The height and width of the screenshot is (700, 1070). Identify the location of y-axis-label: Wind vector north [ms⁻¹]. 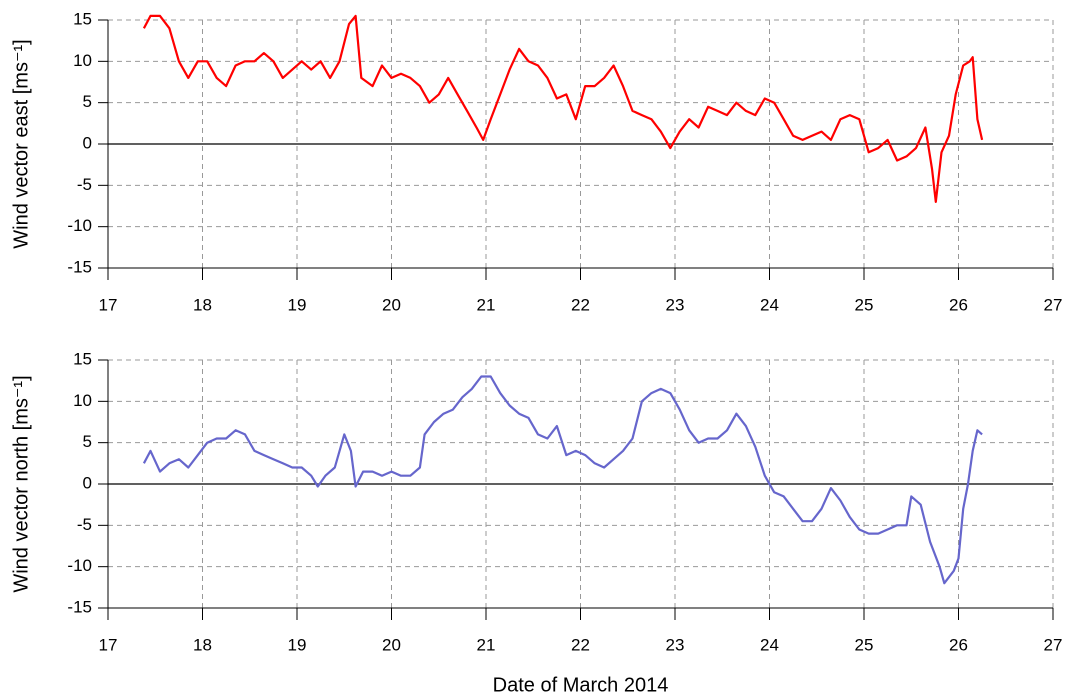
(21, 483).